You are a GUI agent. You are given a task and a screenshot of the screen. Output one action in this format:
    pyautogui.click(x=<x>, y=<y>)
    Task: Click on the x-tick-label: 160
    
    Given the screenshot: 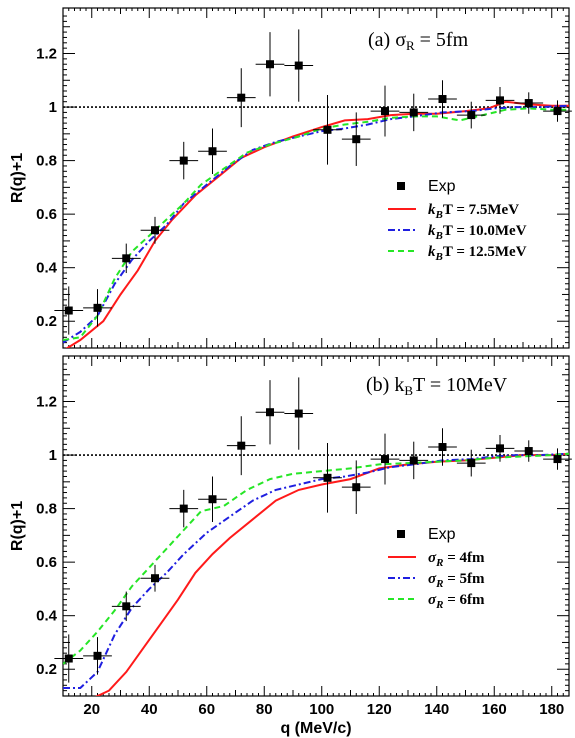 What is the action you would take?
    pyautogui.click(x=494, y=709)
    